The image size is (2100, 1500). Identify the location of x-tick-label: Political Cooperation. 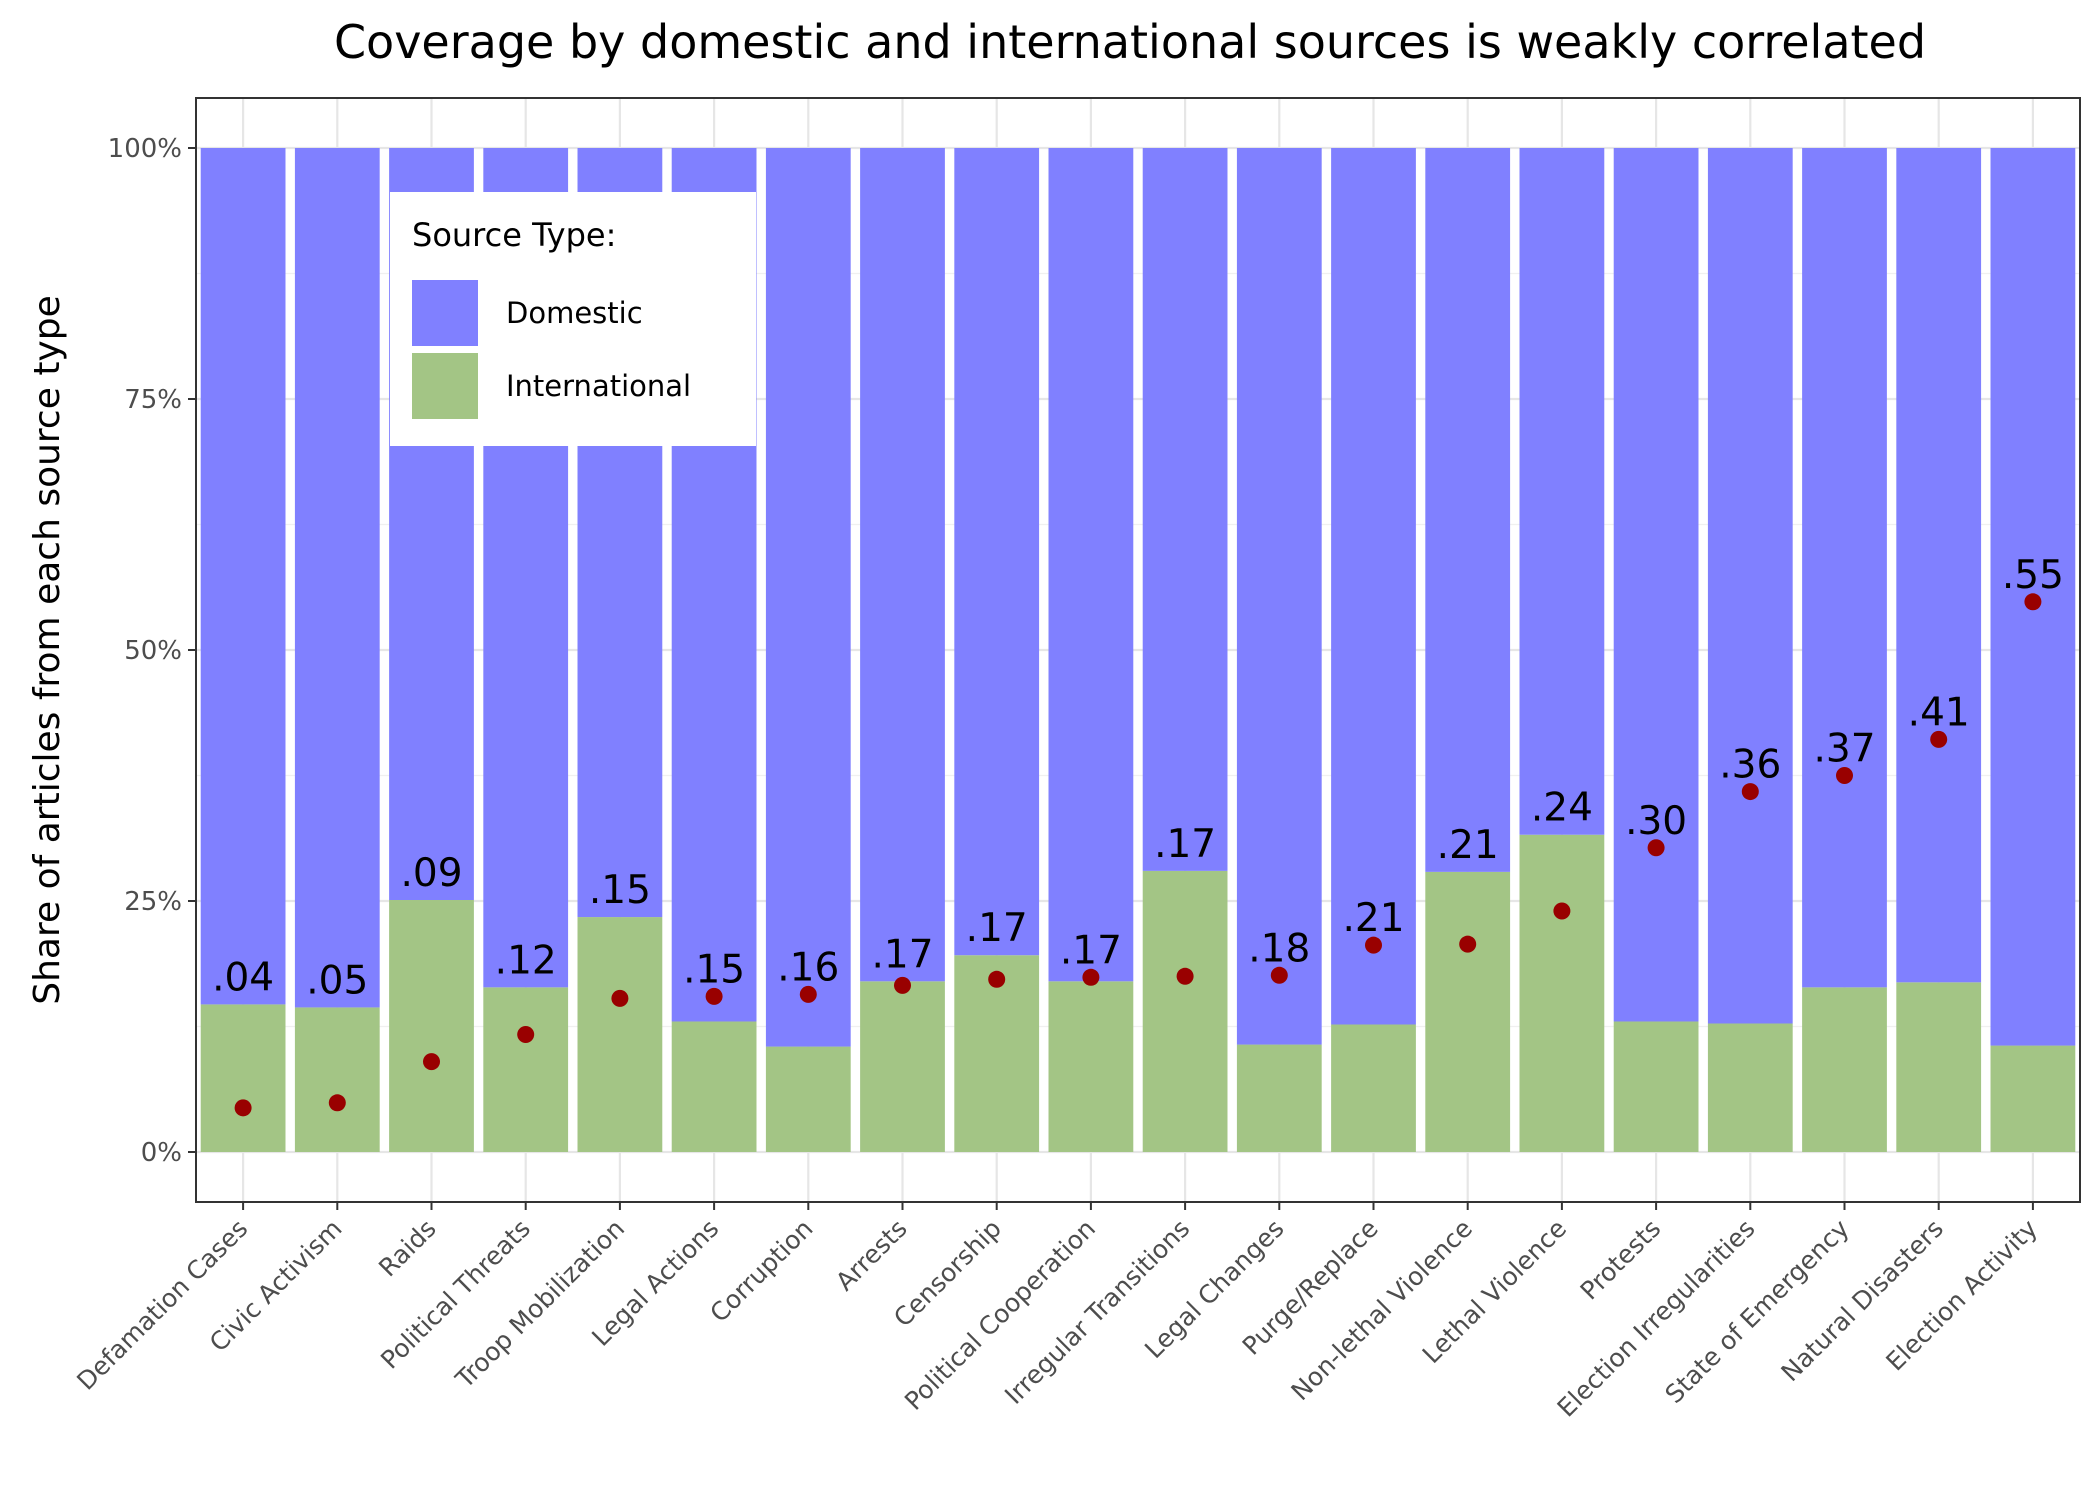
(1000, 1315).